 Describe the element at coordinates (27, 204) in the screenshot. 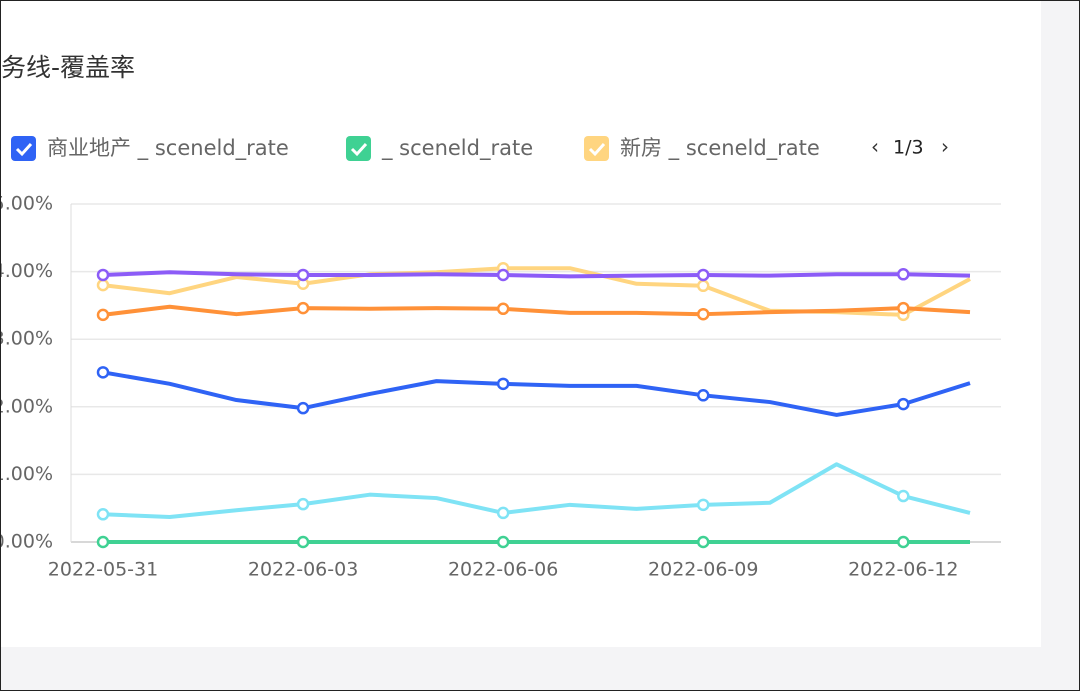

I see `y-tick-label: 5.00%` at that location.